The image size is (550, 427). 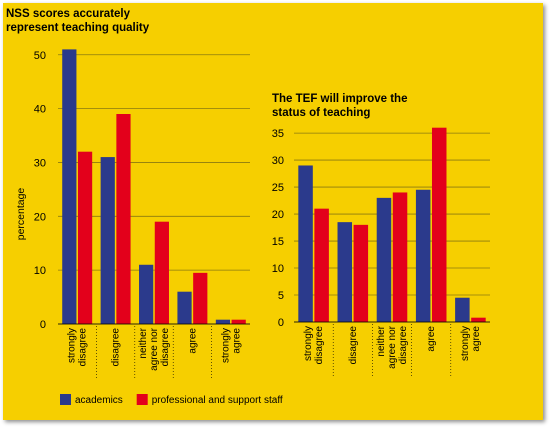 I want to click on y-axis-label: percentage, so click(x=21, y=214).